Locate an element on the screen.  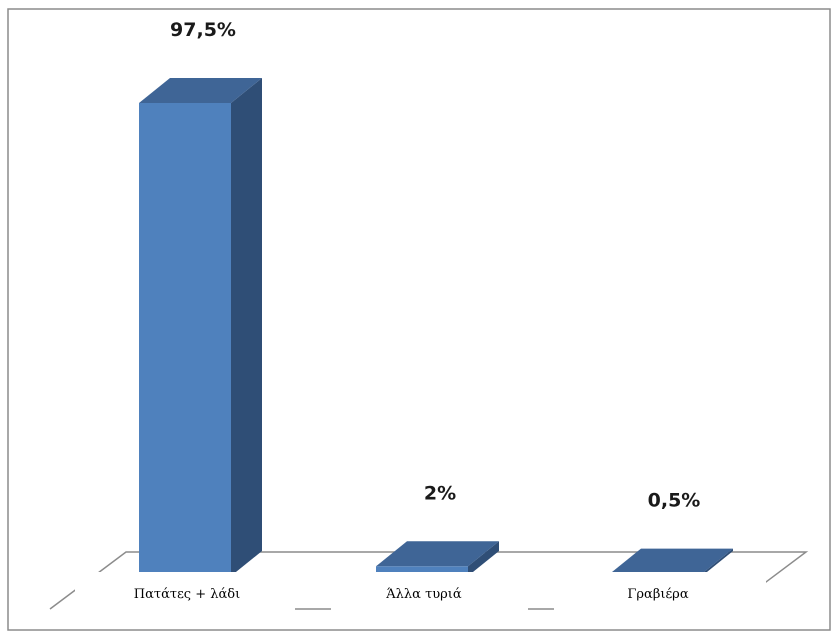
data-label-0: 97,5% is located at coordinates (203, 30).